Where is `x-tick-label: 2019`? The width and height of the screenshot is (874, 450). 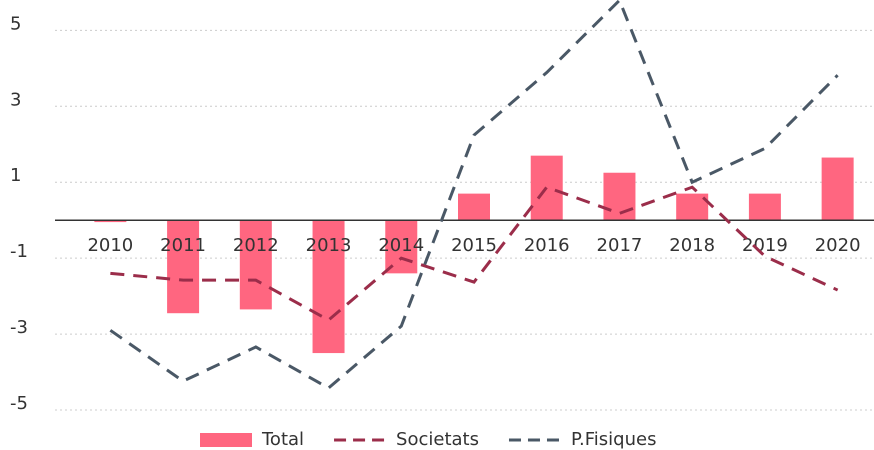
x-tick-label: 2019 is located at coordinates (765, 245).